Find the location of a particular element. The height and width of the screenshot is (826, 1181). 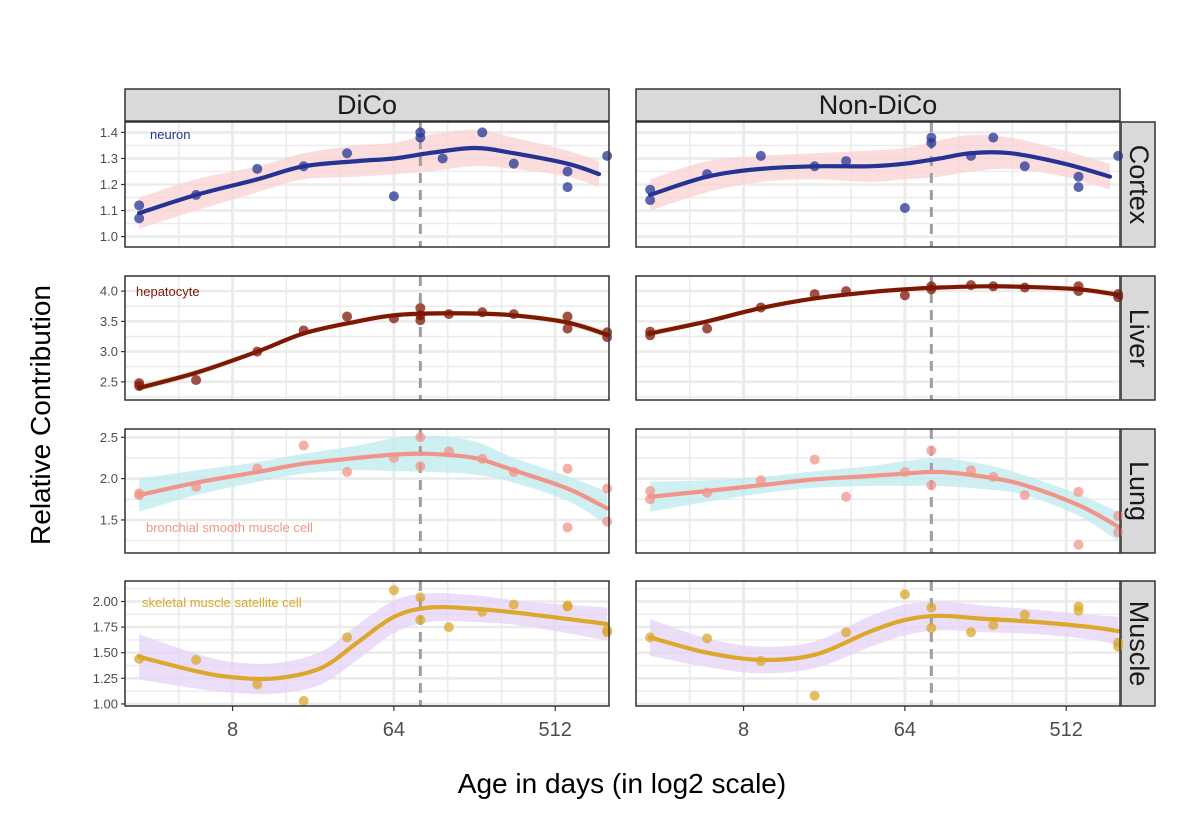

cell-type-label-cortex: neuron is located at coordinates (170, 134).